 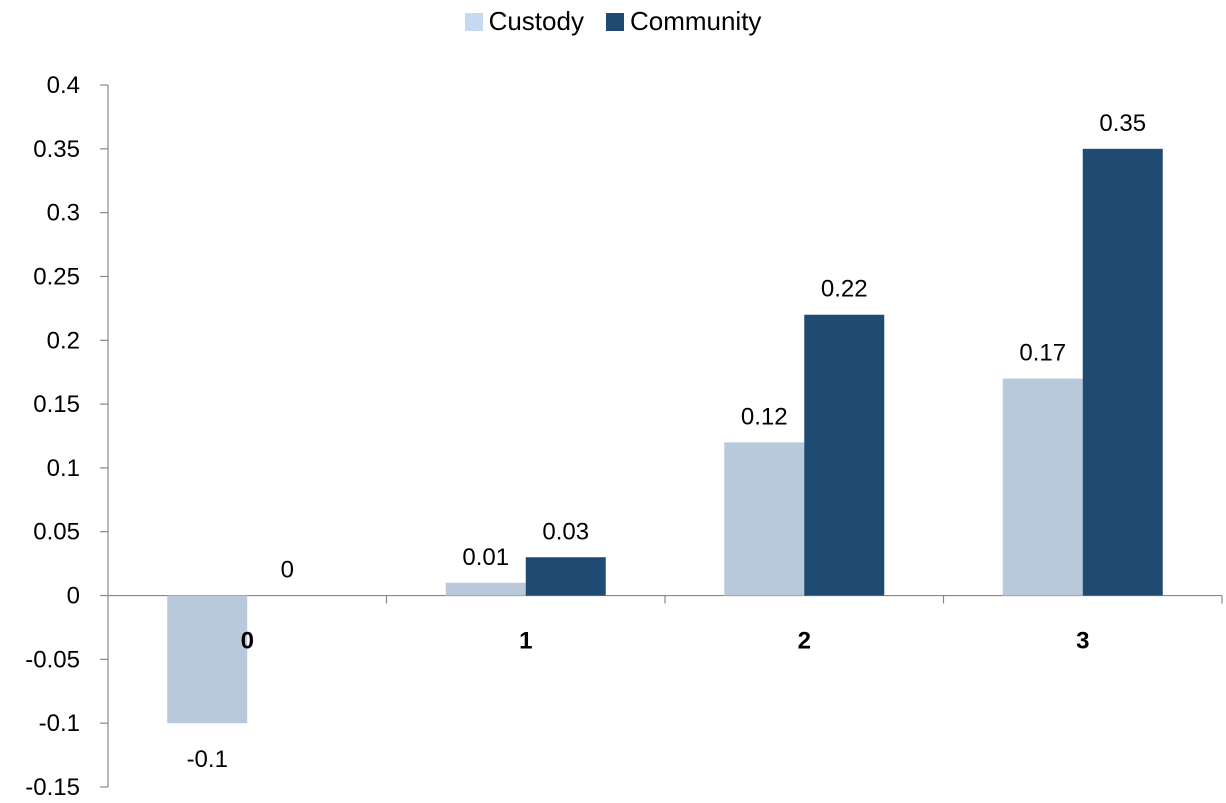 I want to click on y-tick-label: 0.05, so click(x=56, y=532).